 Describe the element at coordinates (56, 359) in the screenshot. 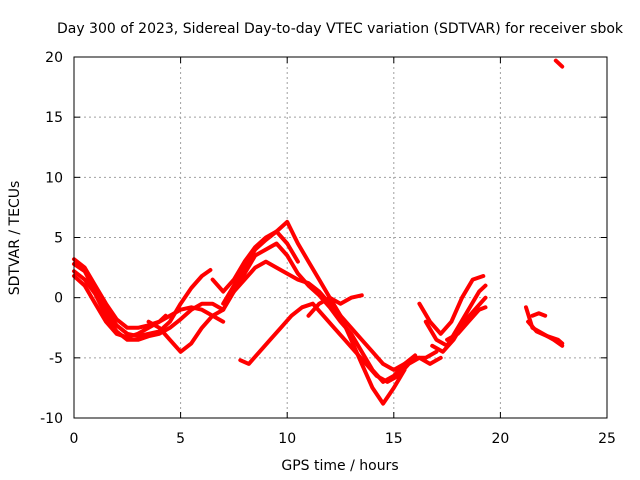

I see `y-tick-label: -5` at that location.